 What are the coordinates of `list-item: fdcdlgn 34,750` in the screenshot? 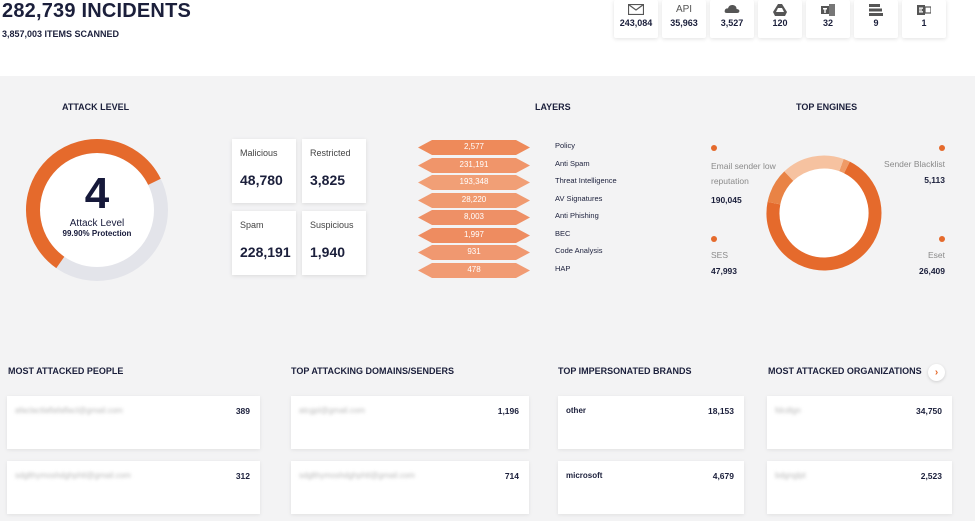 It's located at (859, 422).